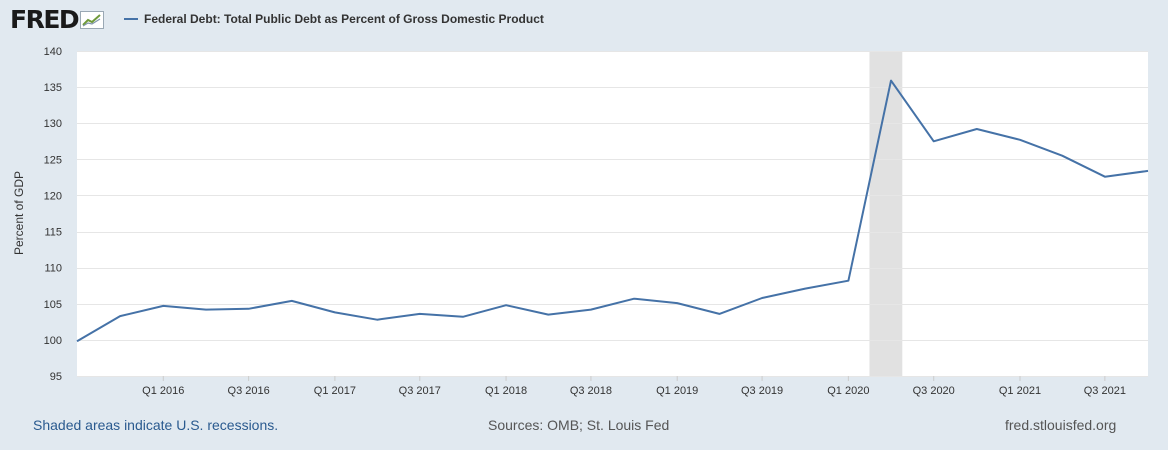 The image size is (1168, 450). I want to click on x-tick-label-8: Q1 2020, so click(848, 391).